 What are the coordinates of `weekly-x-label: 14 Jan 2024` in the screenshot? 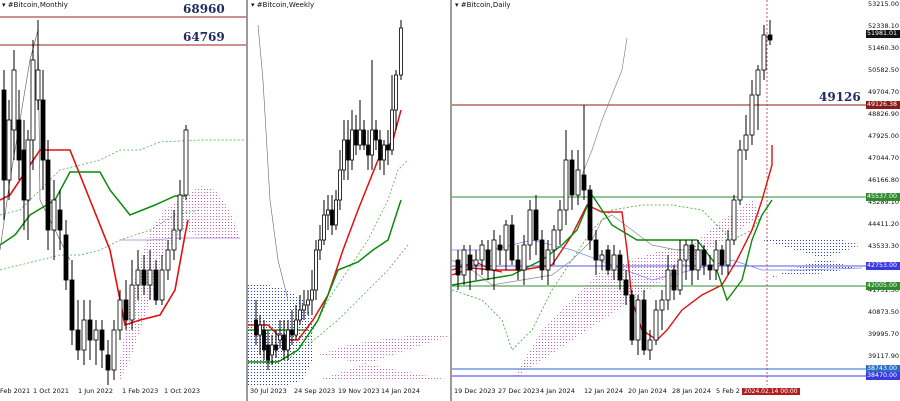 It's located at (400, 391).